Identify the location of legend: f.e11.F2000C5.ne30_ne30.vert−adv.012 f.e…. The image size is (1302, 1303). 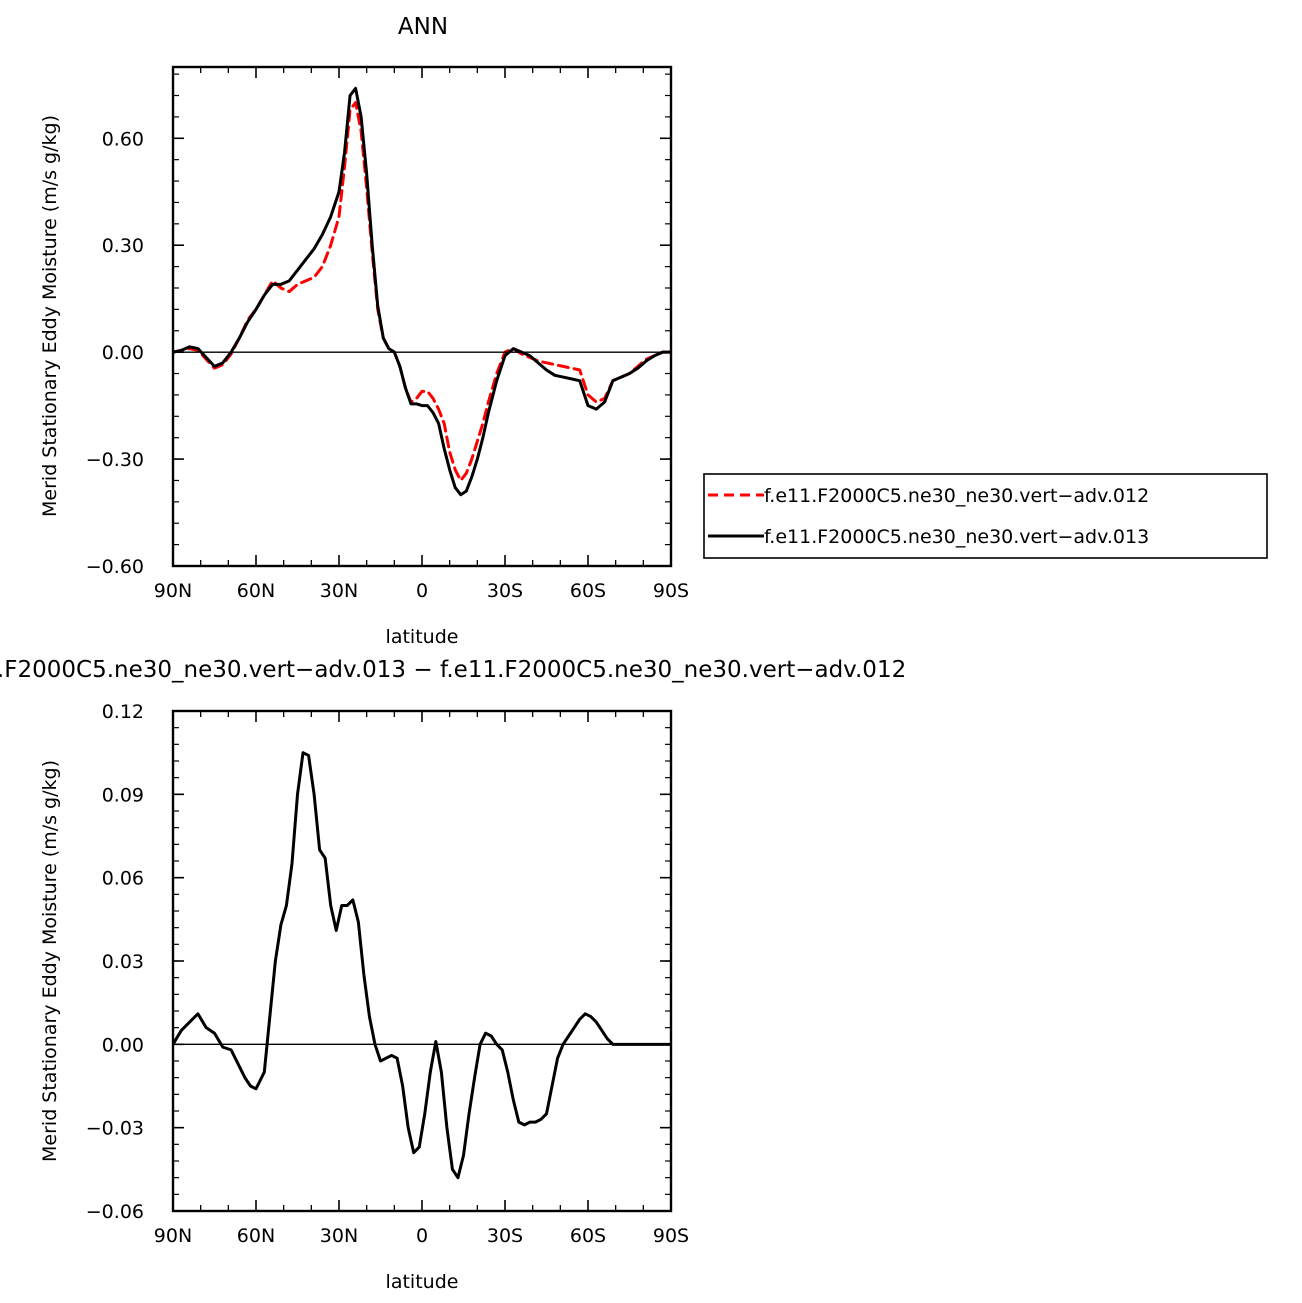
(985, 516).